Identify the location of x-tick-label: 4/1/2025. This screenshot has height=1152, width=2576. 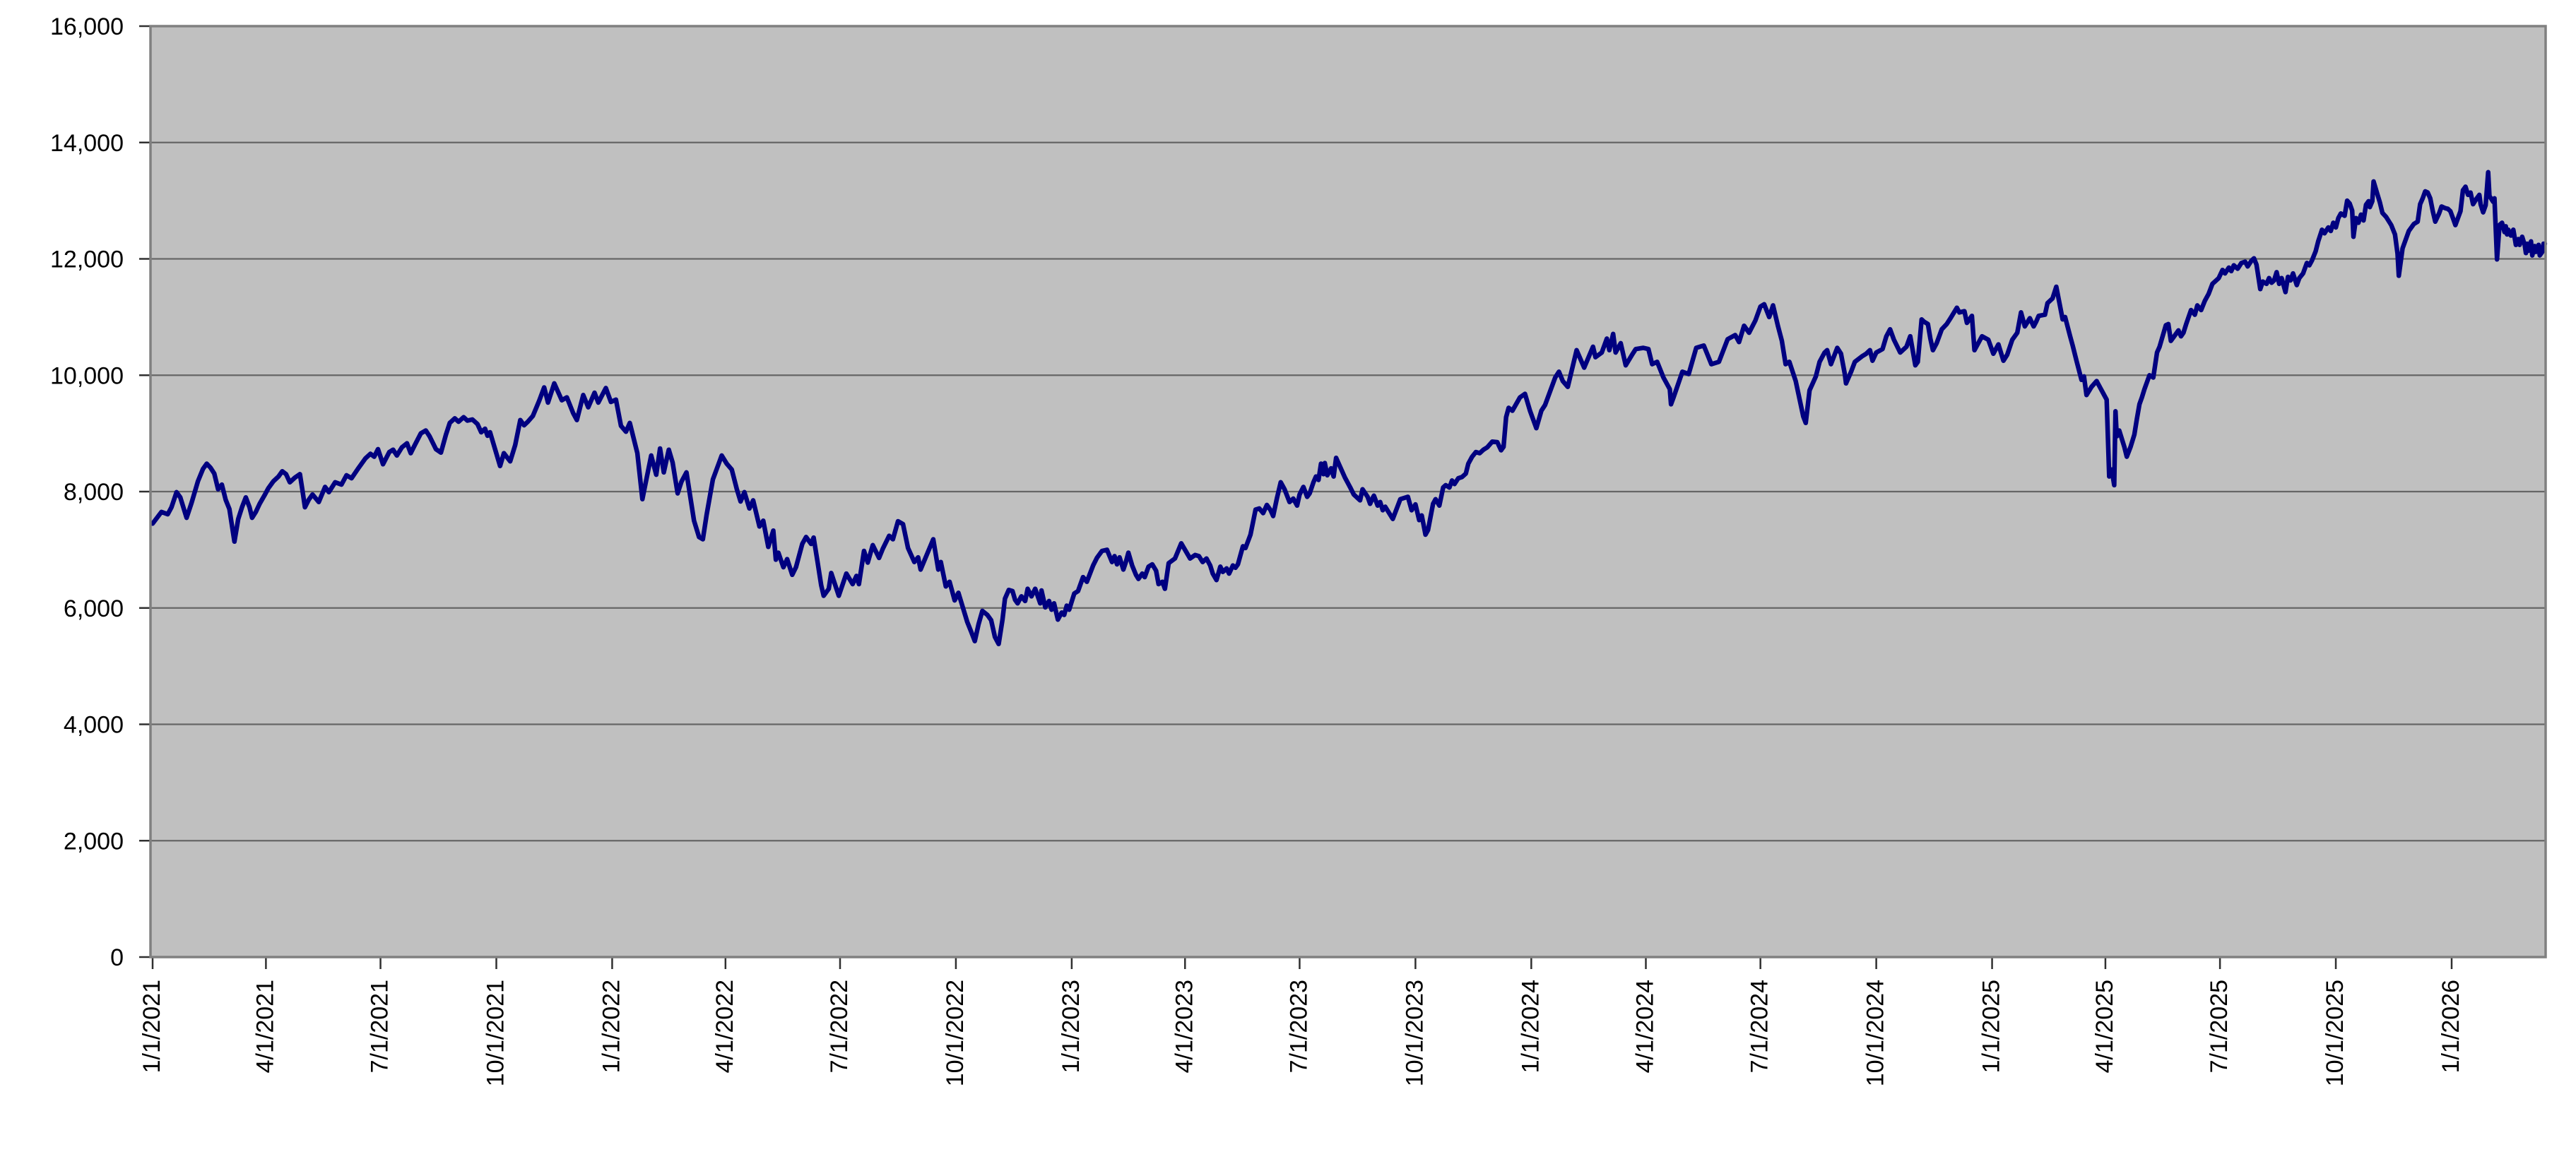
(2104, 1027).